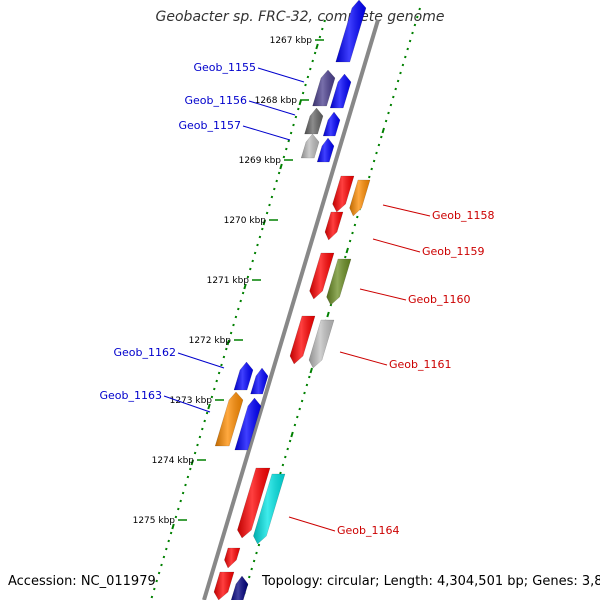 This screenshot has width=600, height=600. Describe the element at coordinates (291, 41) in the screenshot. I see `kbp-label: 1267 kbp` at that location.